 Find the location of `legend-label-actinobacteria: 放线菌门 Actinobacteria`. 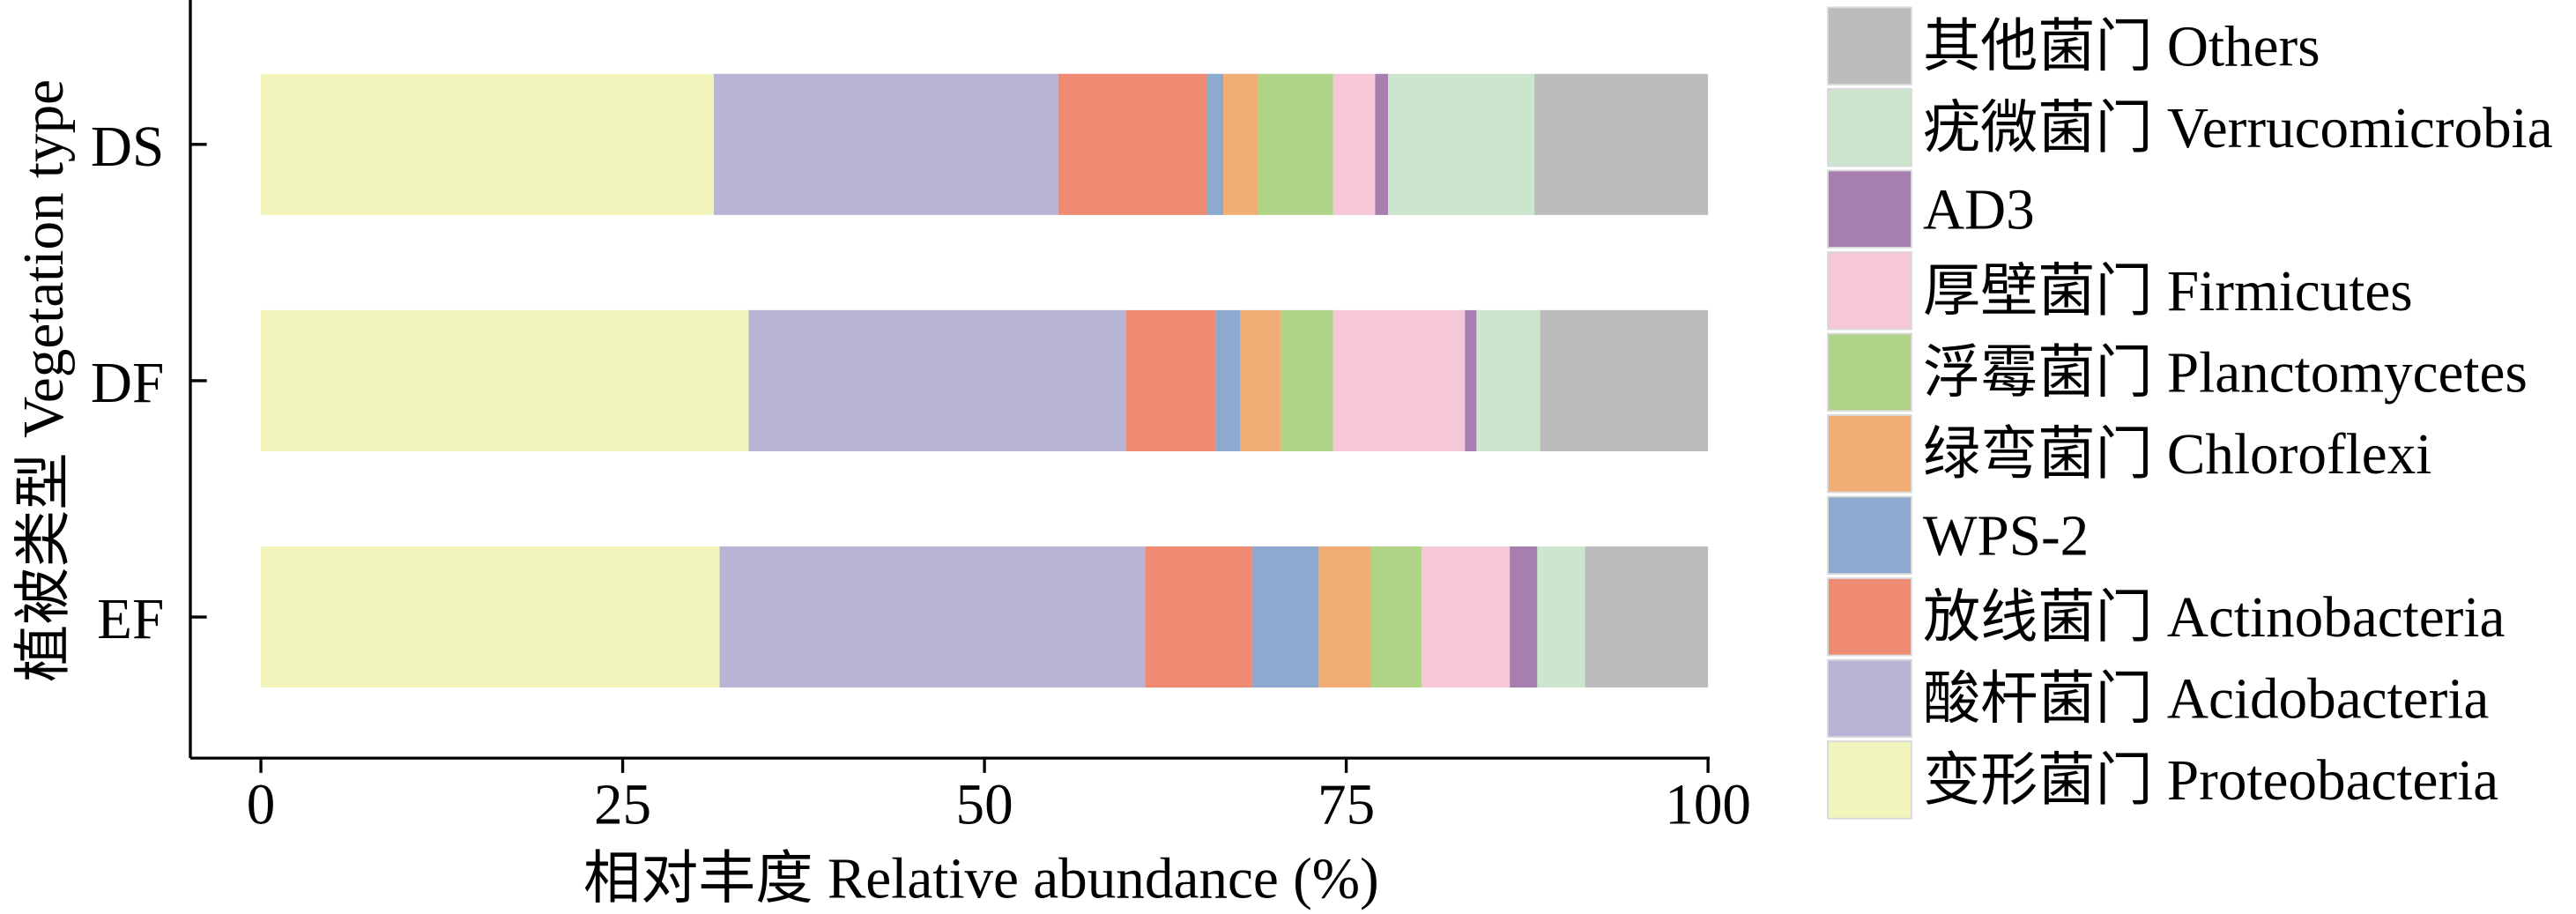

legend-label-actinobacteria: 放线菌门 Actinobacteria is located at coordinates (2214, 618).